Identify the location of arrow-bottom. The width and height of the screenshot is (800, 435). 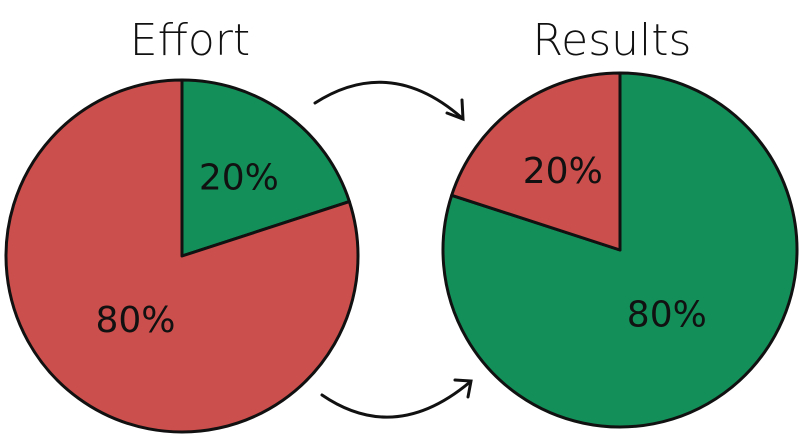
(396, 398).